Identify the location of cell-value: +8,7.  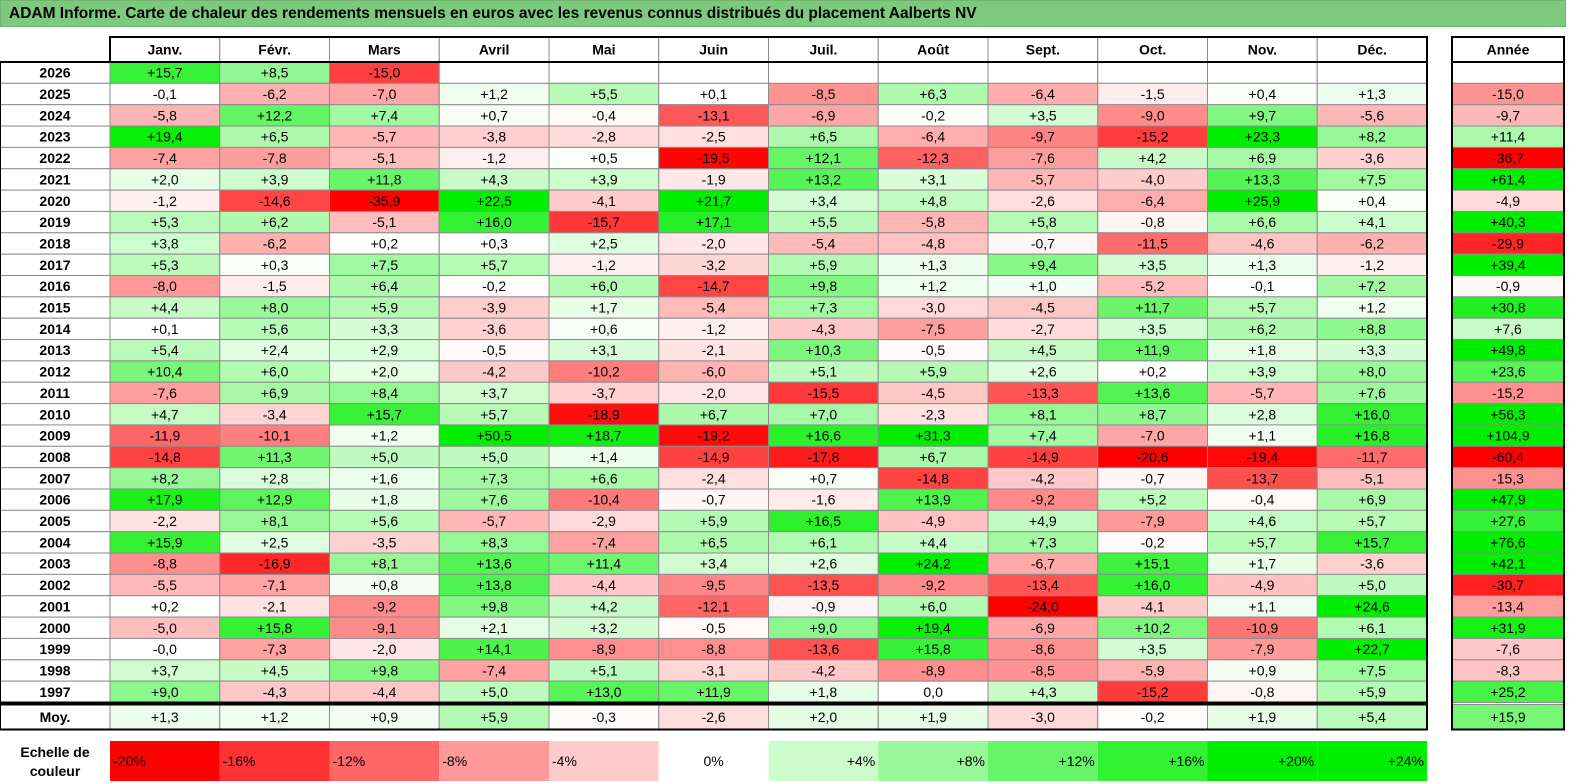
(1153, 414).